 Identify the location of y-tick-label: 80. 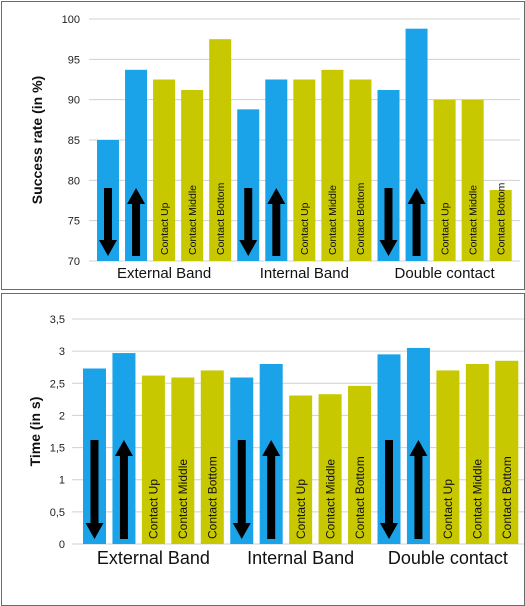
(74, 181).